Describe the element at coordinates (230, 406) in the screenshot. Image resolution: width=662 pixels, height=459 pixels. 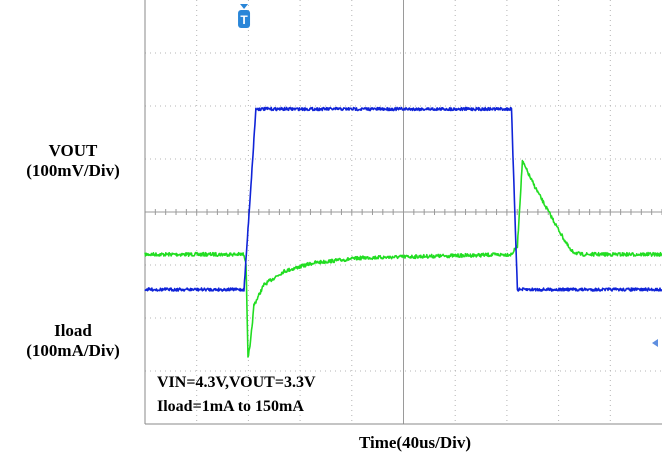
I see `condition-annotation-iload-range: Iload=1mA to 150mA` at that location.